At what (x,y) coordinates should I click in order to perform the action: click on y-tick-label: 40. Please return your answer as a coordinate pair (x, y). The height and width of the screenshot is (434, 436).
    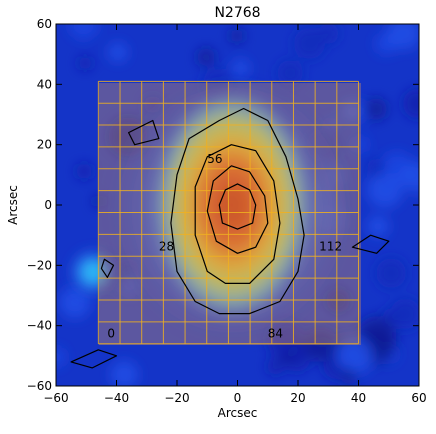
    Looking at the image, I should click on (44, 84).